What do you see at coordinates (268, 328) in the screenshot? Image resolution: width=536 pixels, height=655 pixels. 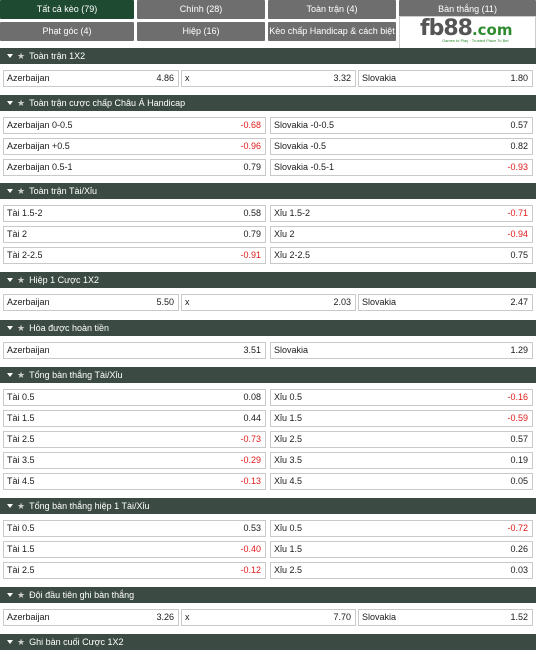 I see `section-header: ★ Hòa được hoàn tiền` at bounding box center [268, 328].